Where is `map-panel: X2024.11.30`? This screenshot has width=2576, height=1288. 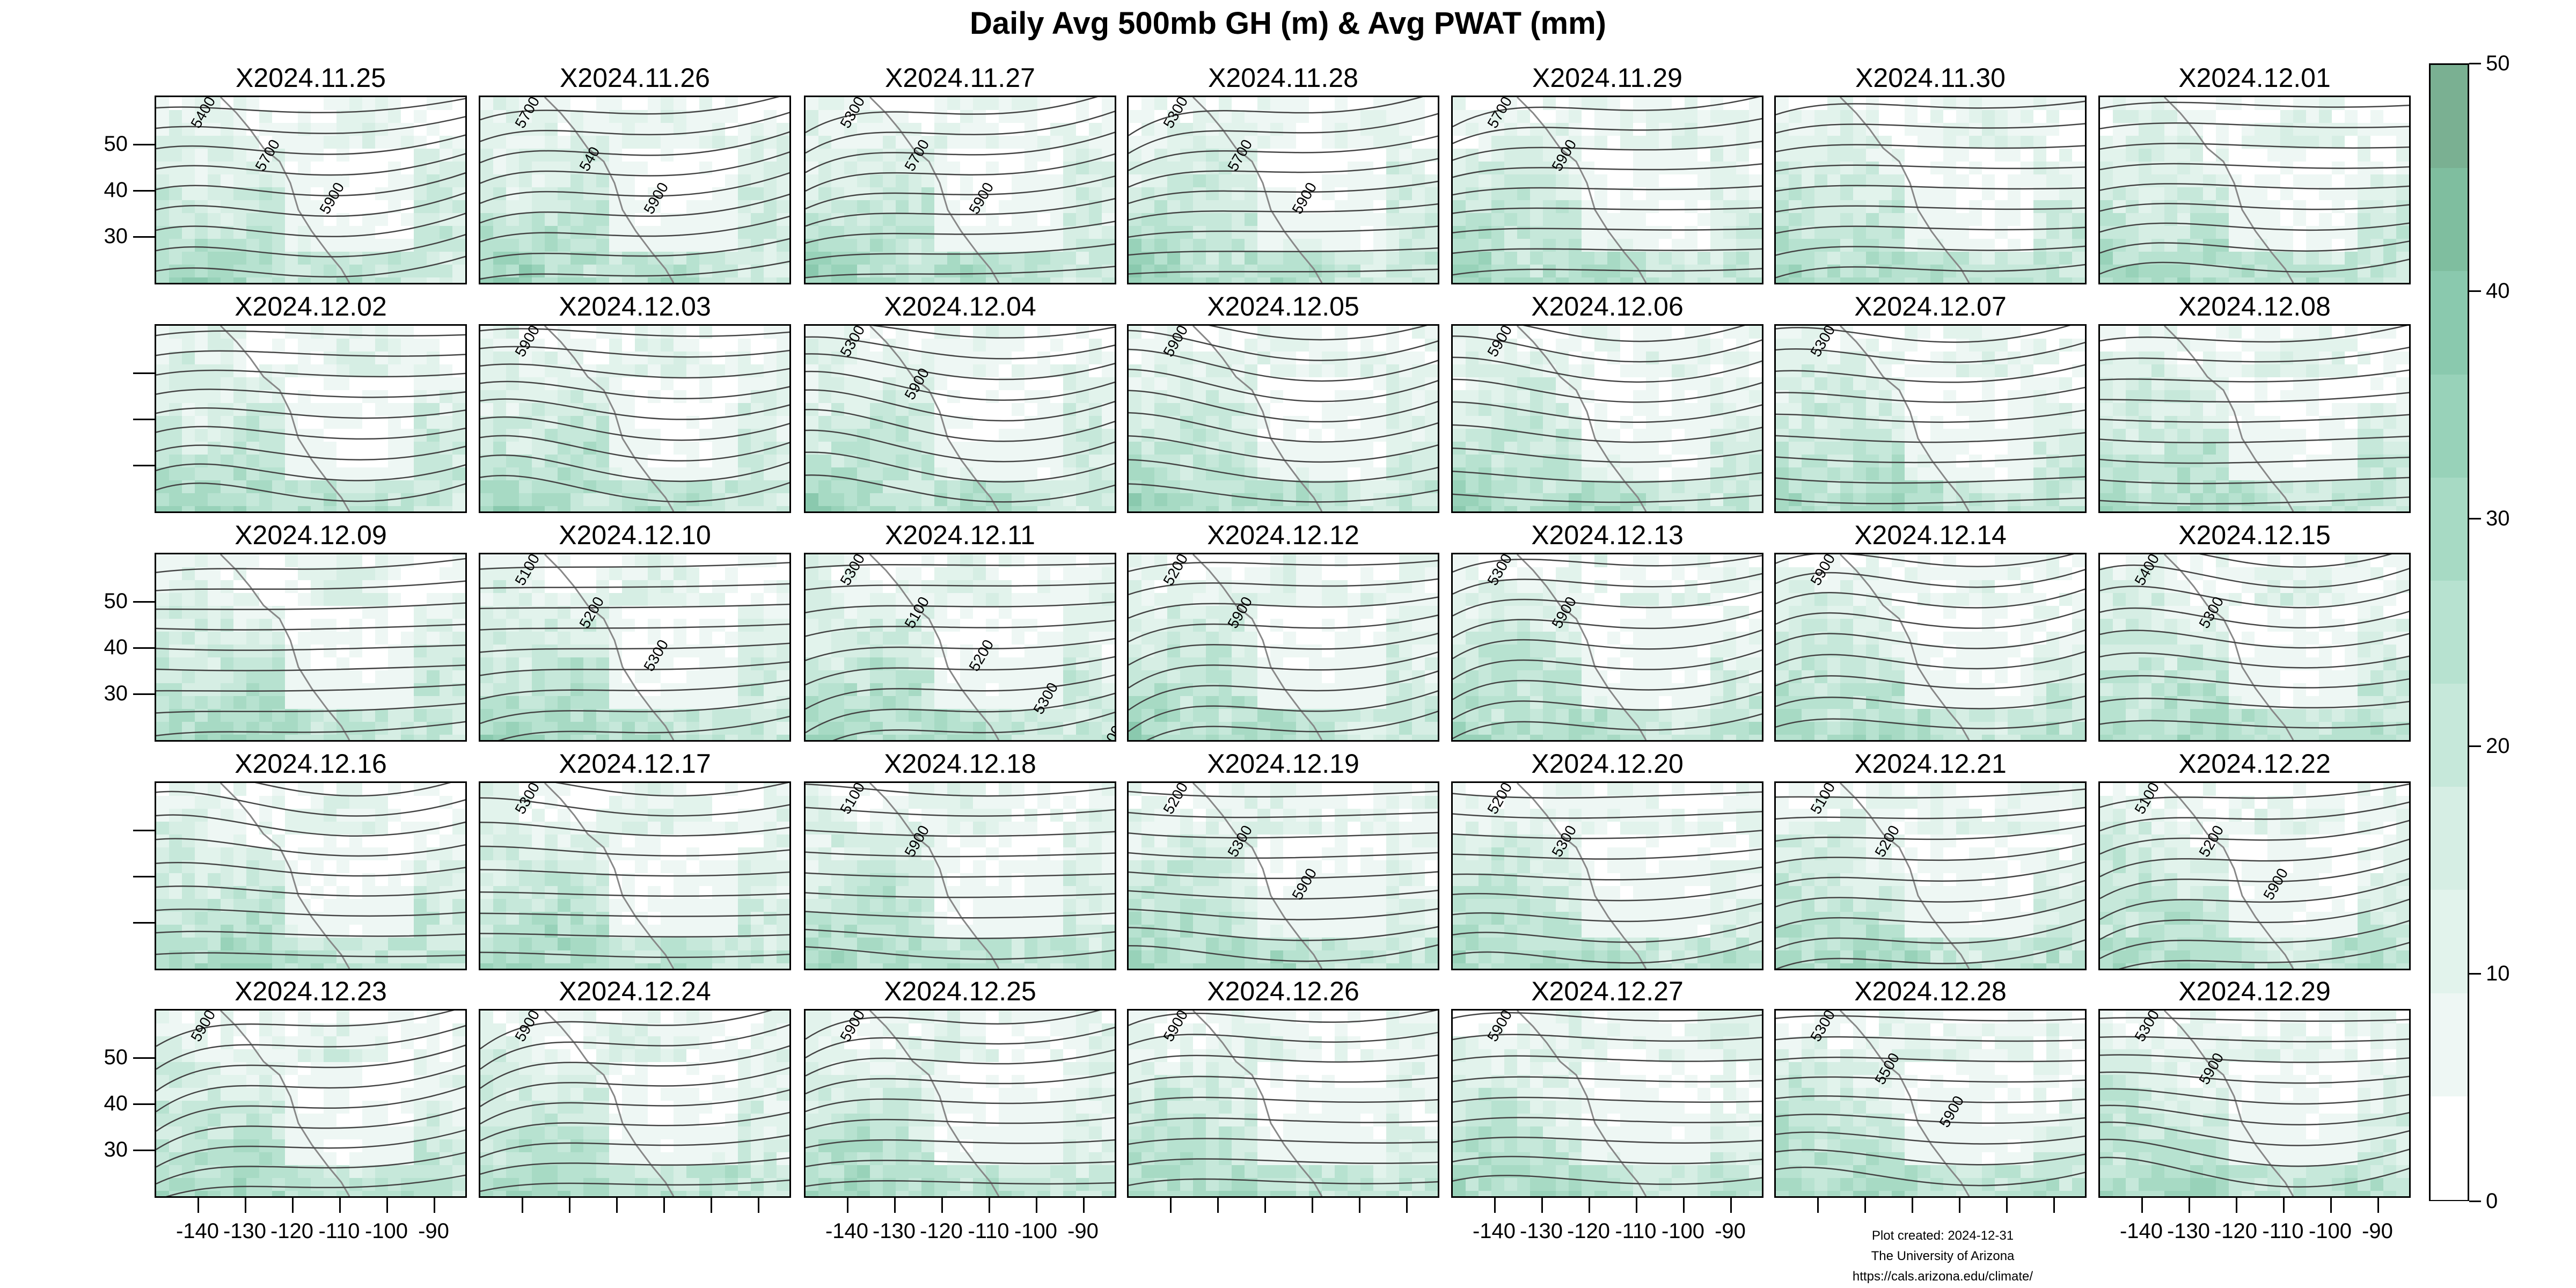 map-panel: X2024.11.30 is located at coordinates (1930, 173).